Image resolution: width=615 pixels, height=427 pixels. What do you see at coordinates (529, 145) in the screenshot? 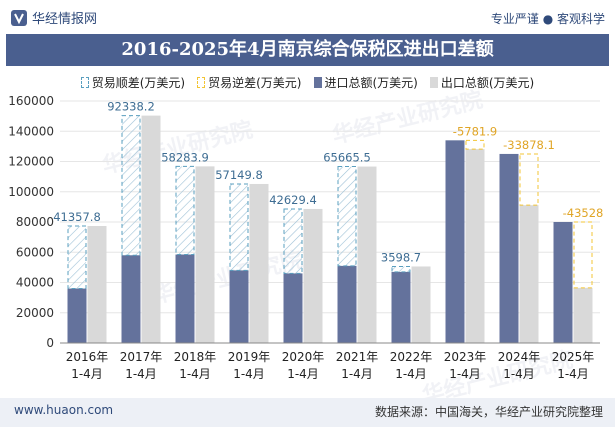
I see `balance-data-label: -33878.1` at bounding box center [529, 145].